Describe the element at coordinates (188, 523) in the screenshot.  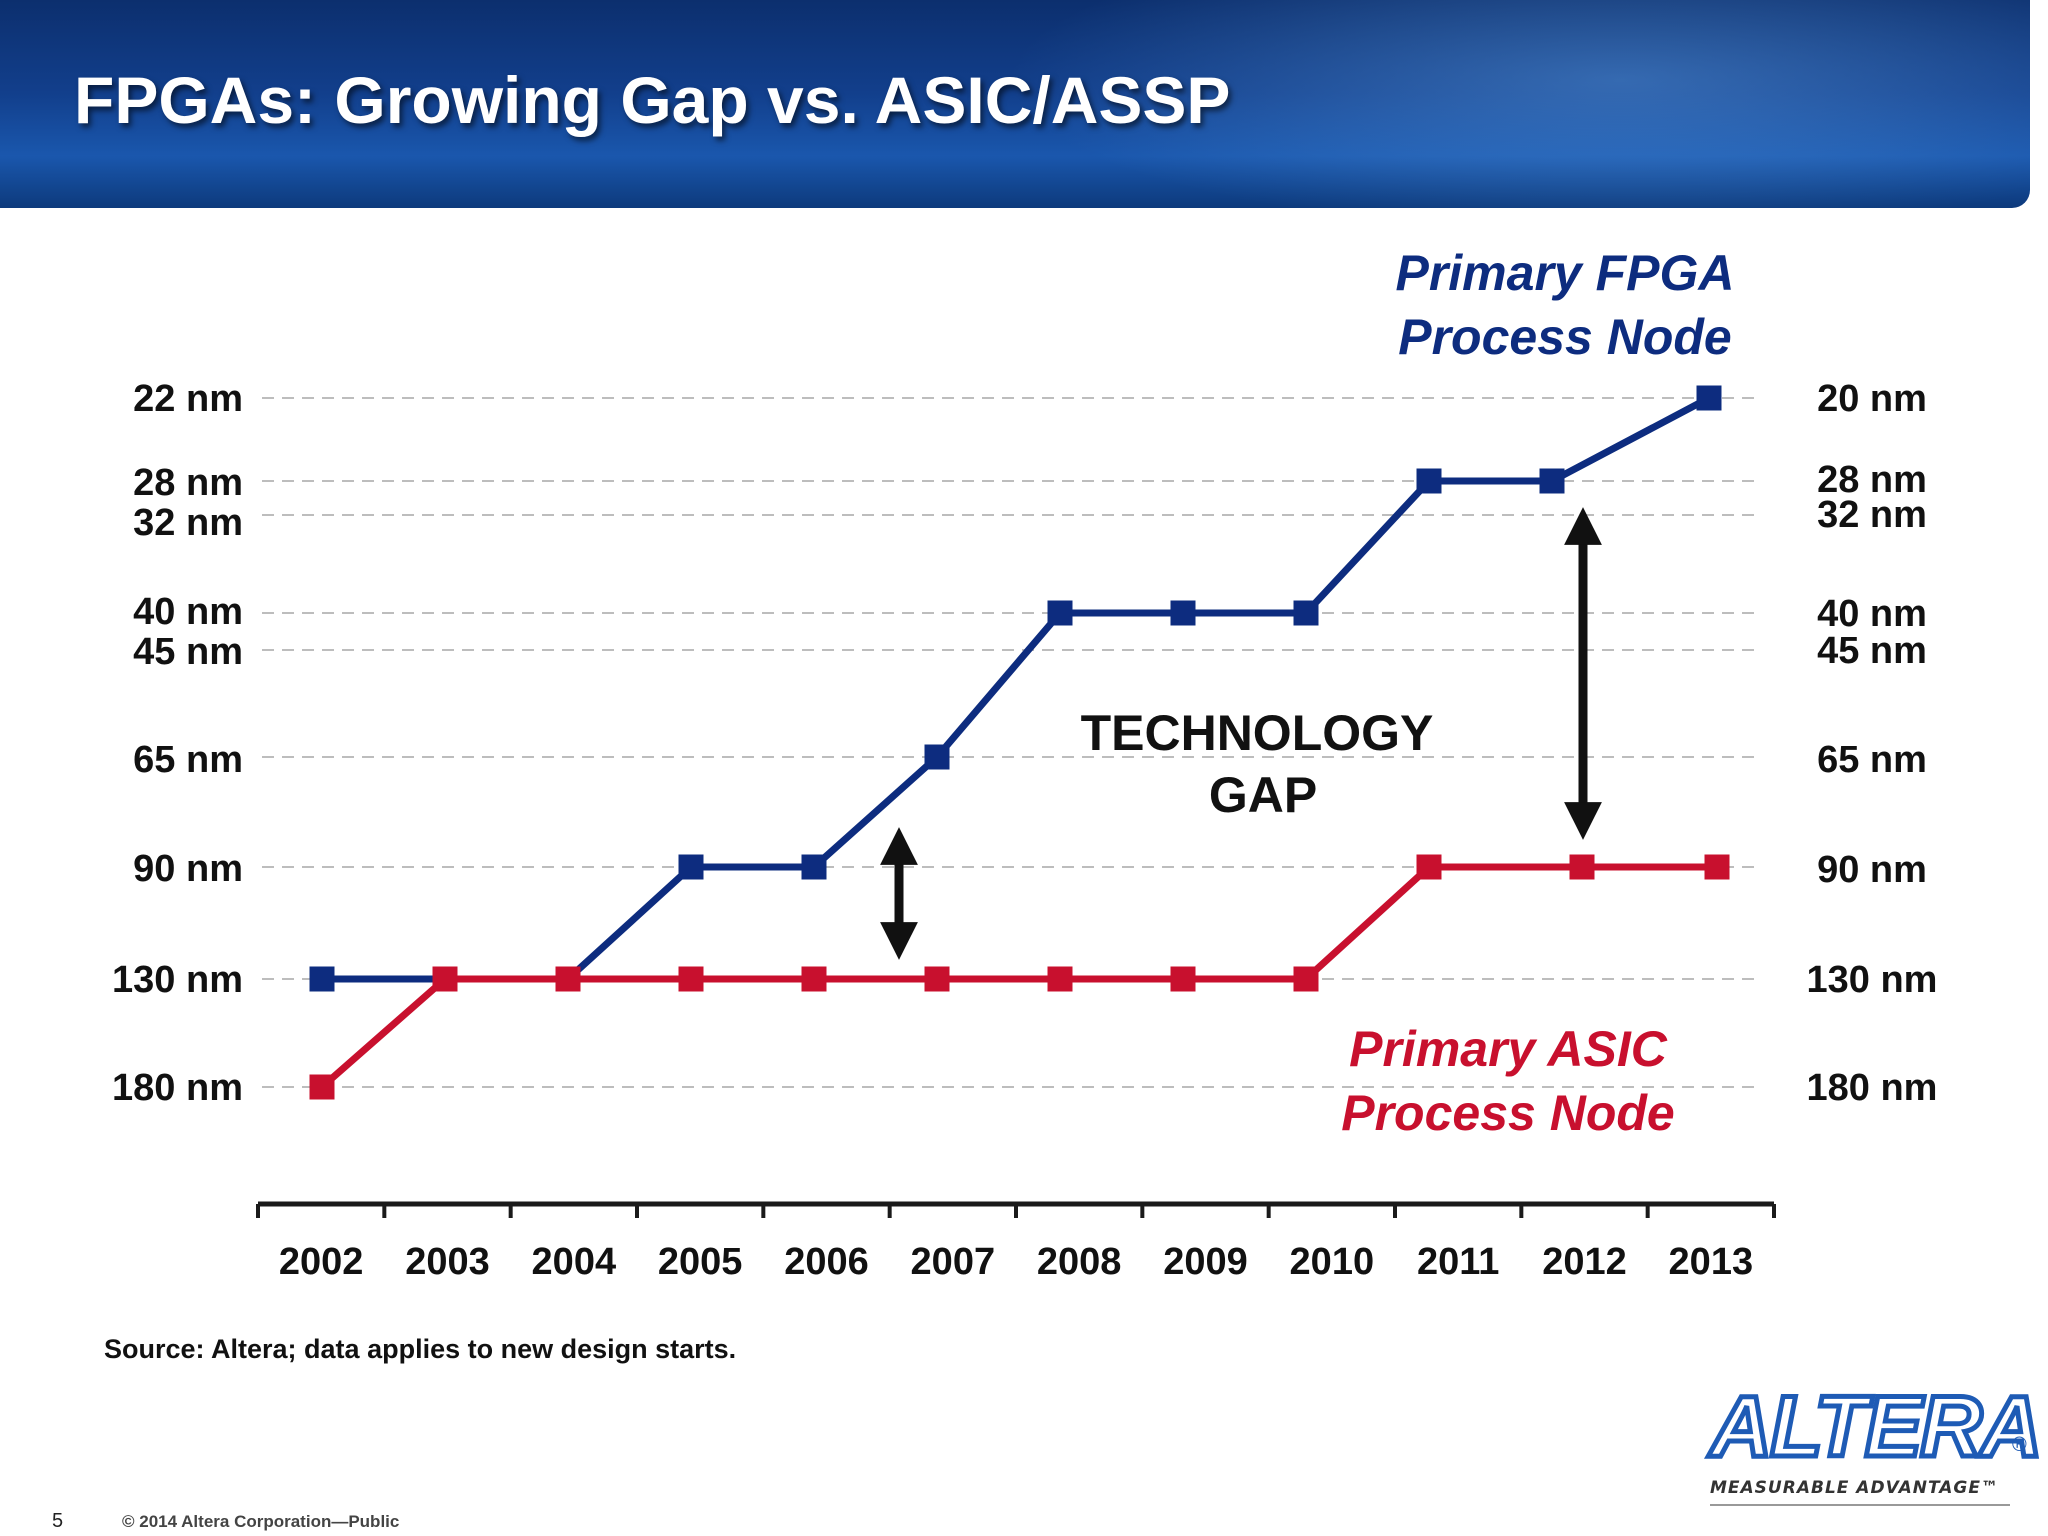
I see `y-tick-label-left: 32 nm` at that location.